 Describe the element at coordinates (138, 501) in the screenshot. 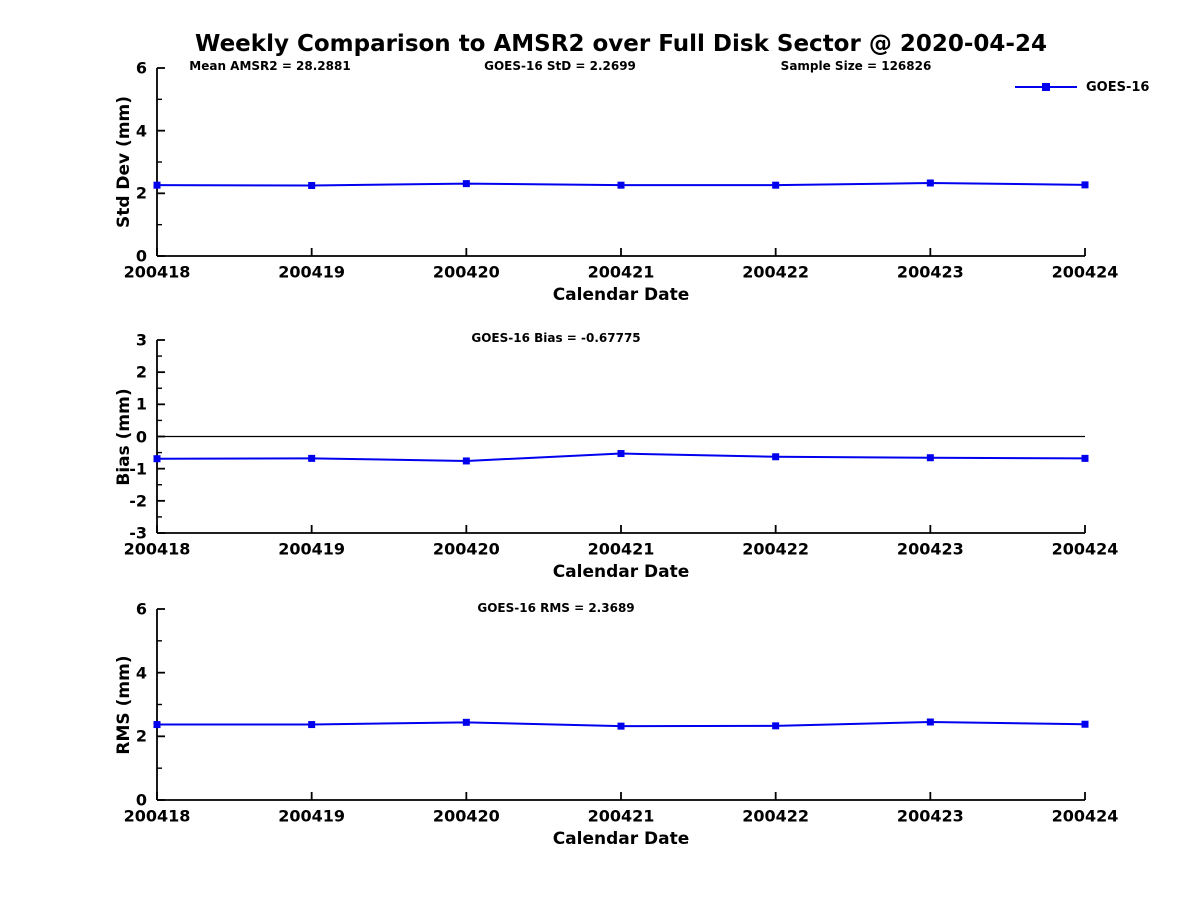

I see `y-tick-label: -2` at that location.